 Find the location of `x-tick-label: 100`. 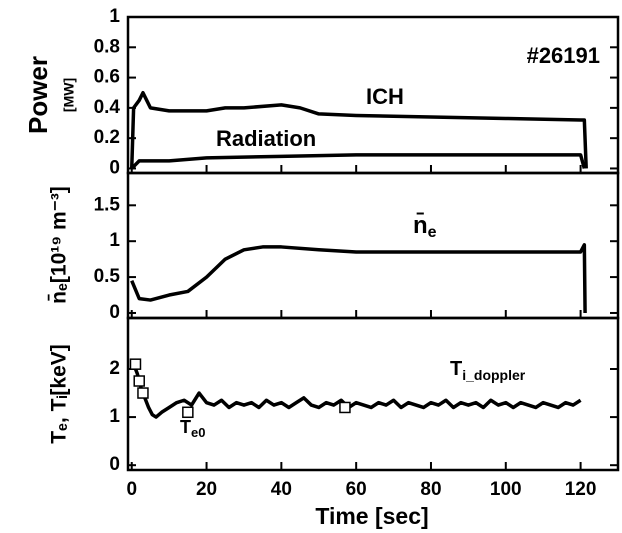

x-tick-label: 100 is located at coordinates (506, 489).